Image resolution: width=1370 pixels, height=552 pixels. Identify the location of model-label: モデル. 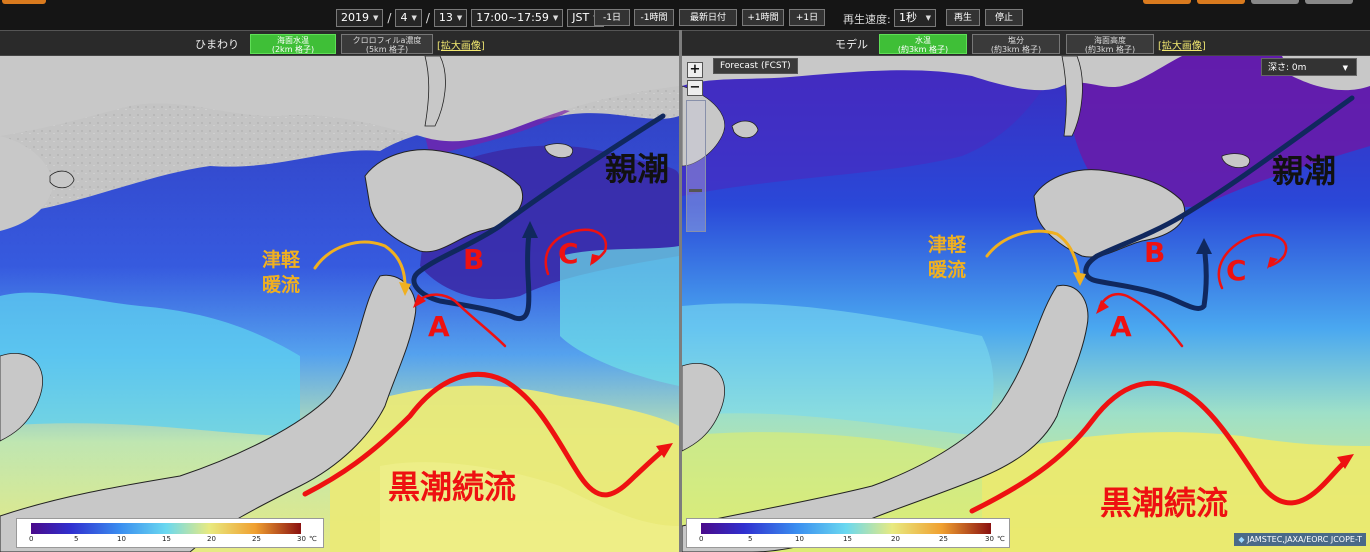
(851, 44).